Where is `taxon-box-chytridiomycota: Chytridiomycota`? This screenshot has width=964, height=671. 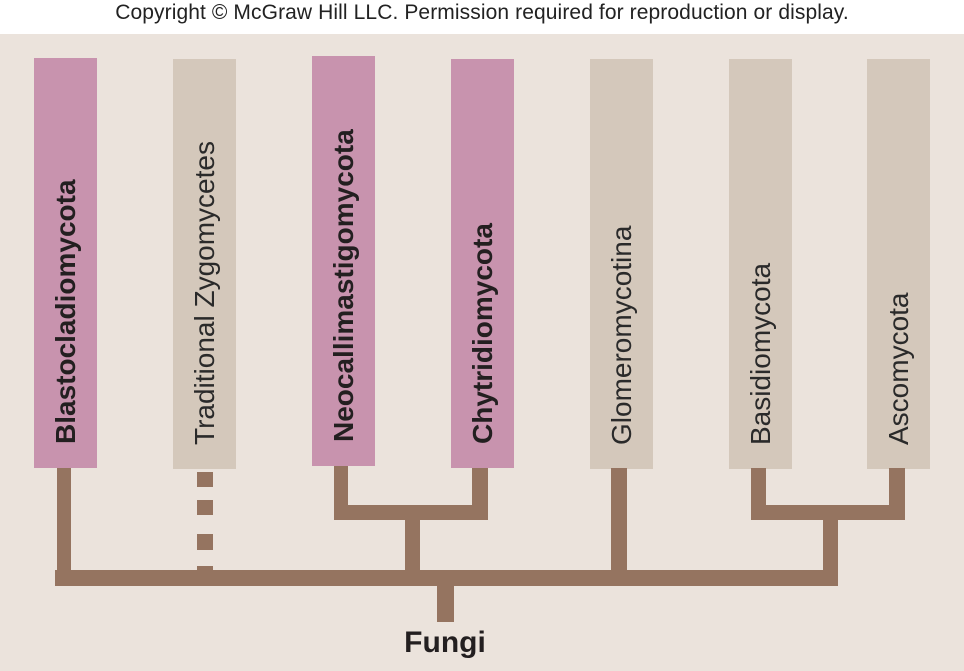 taxon-box-chytridiomycota: Chytridiomycota is located at coordinates (482, 263).